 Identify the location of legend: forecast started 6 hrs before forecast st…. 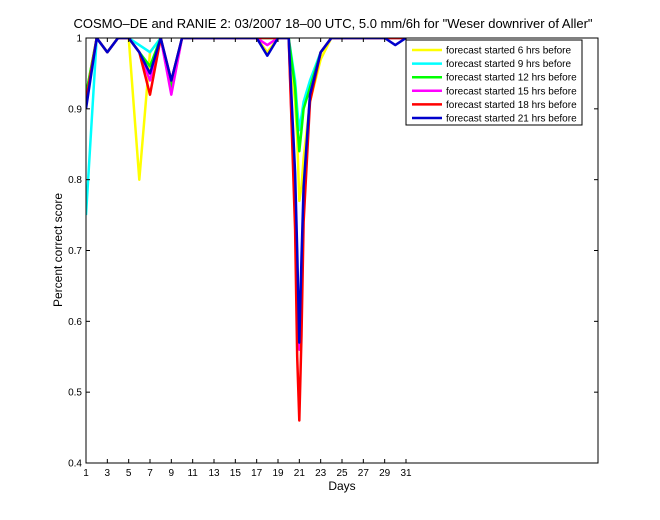
(494, 82).